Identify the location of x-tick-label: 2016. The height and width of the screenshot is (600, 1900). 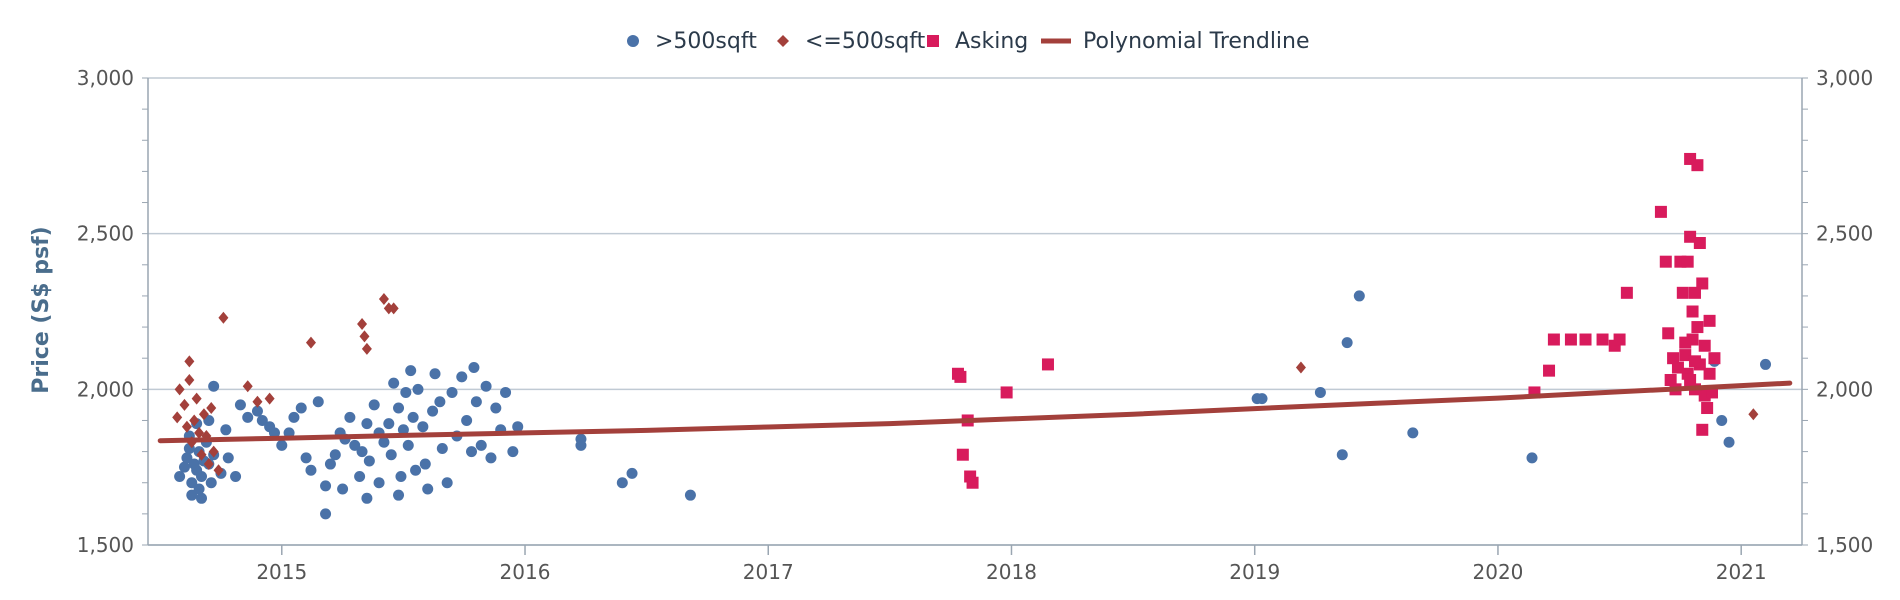
(525, 572).